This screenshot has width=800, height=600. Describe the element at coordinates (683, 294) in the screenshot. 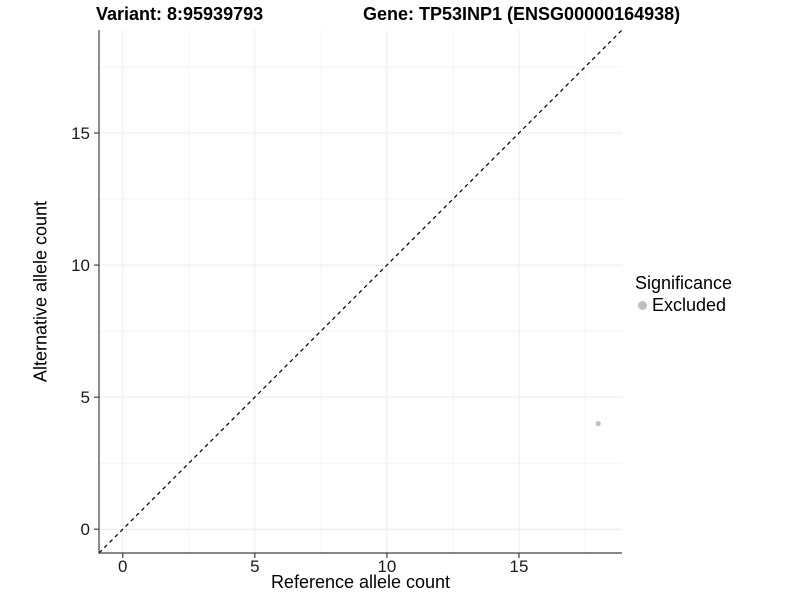

I see `legend: Significance Excluded` at that location.